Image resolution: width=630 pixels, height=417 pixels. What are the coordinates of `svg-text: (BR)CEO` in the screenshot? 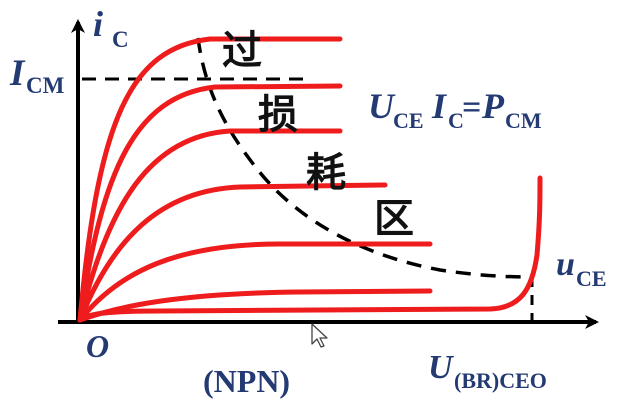 It's located at (500, 380).